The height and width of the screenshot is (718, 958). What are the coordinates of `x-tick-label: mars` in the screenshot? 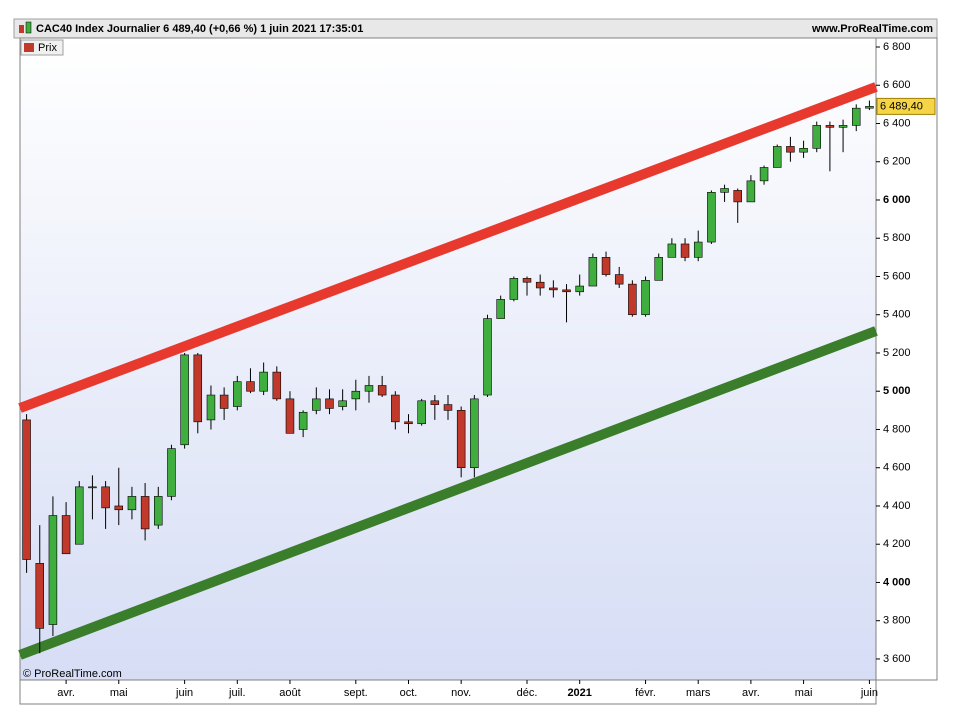 It's located at (698, 693).